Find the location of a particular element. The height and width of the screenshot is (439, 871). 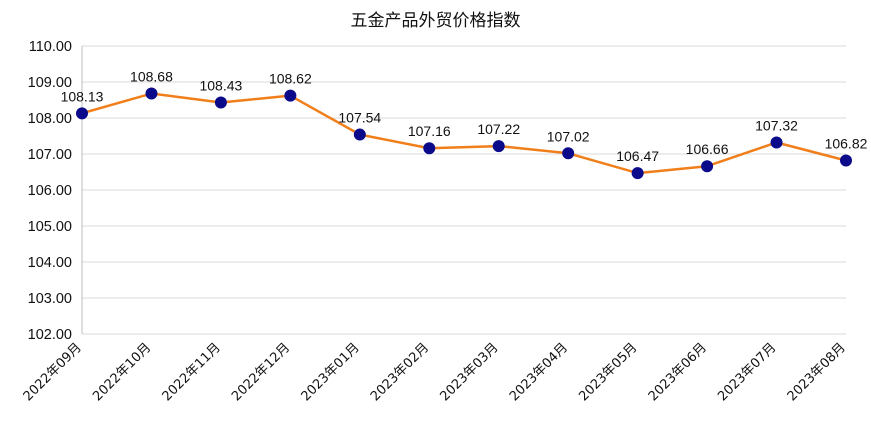

data-label: 107.22 is located at coordinates (498, 129).